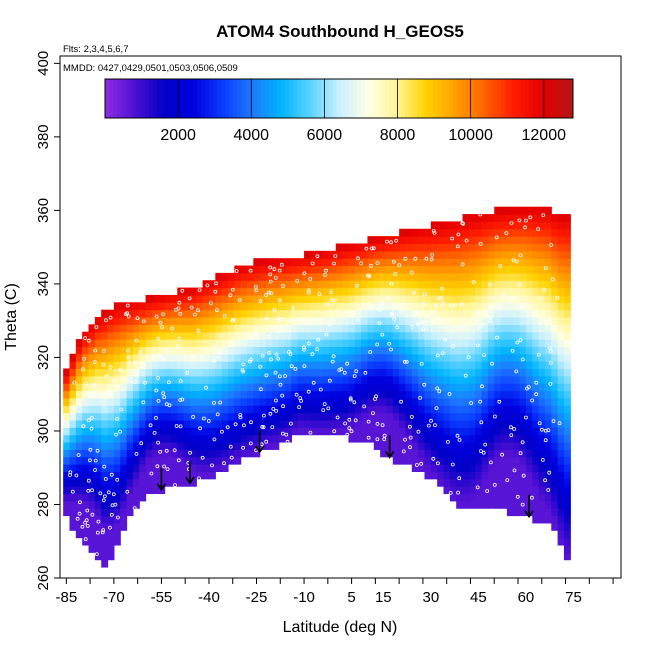  I want to click on x-tick-label: 30, so click(430, 597).